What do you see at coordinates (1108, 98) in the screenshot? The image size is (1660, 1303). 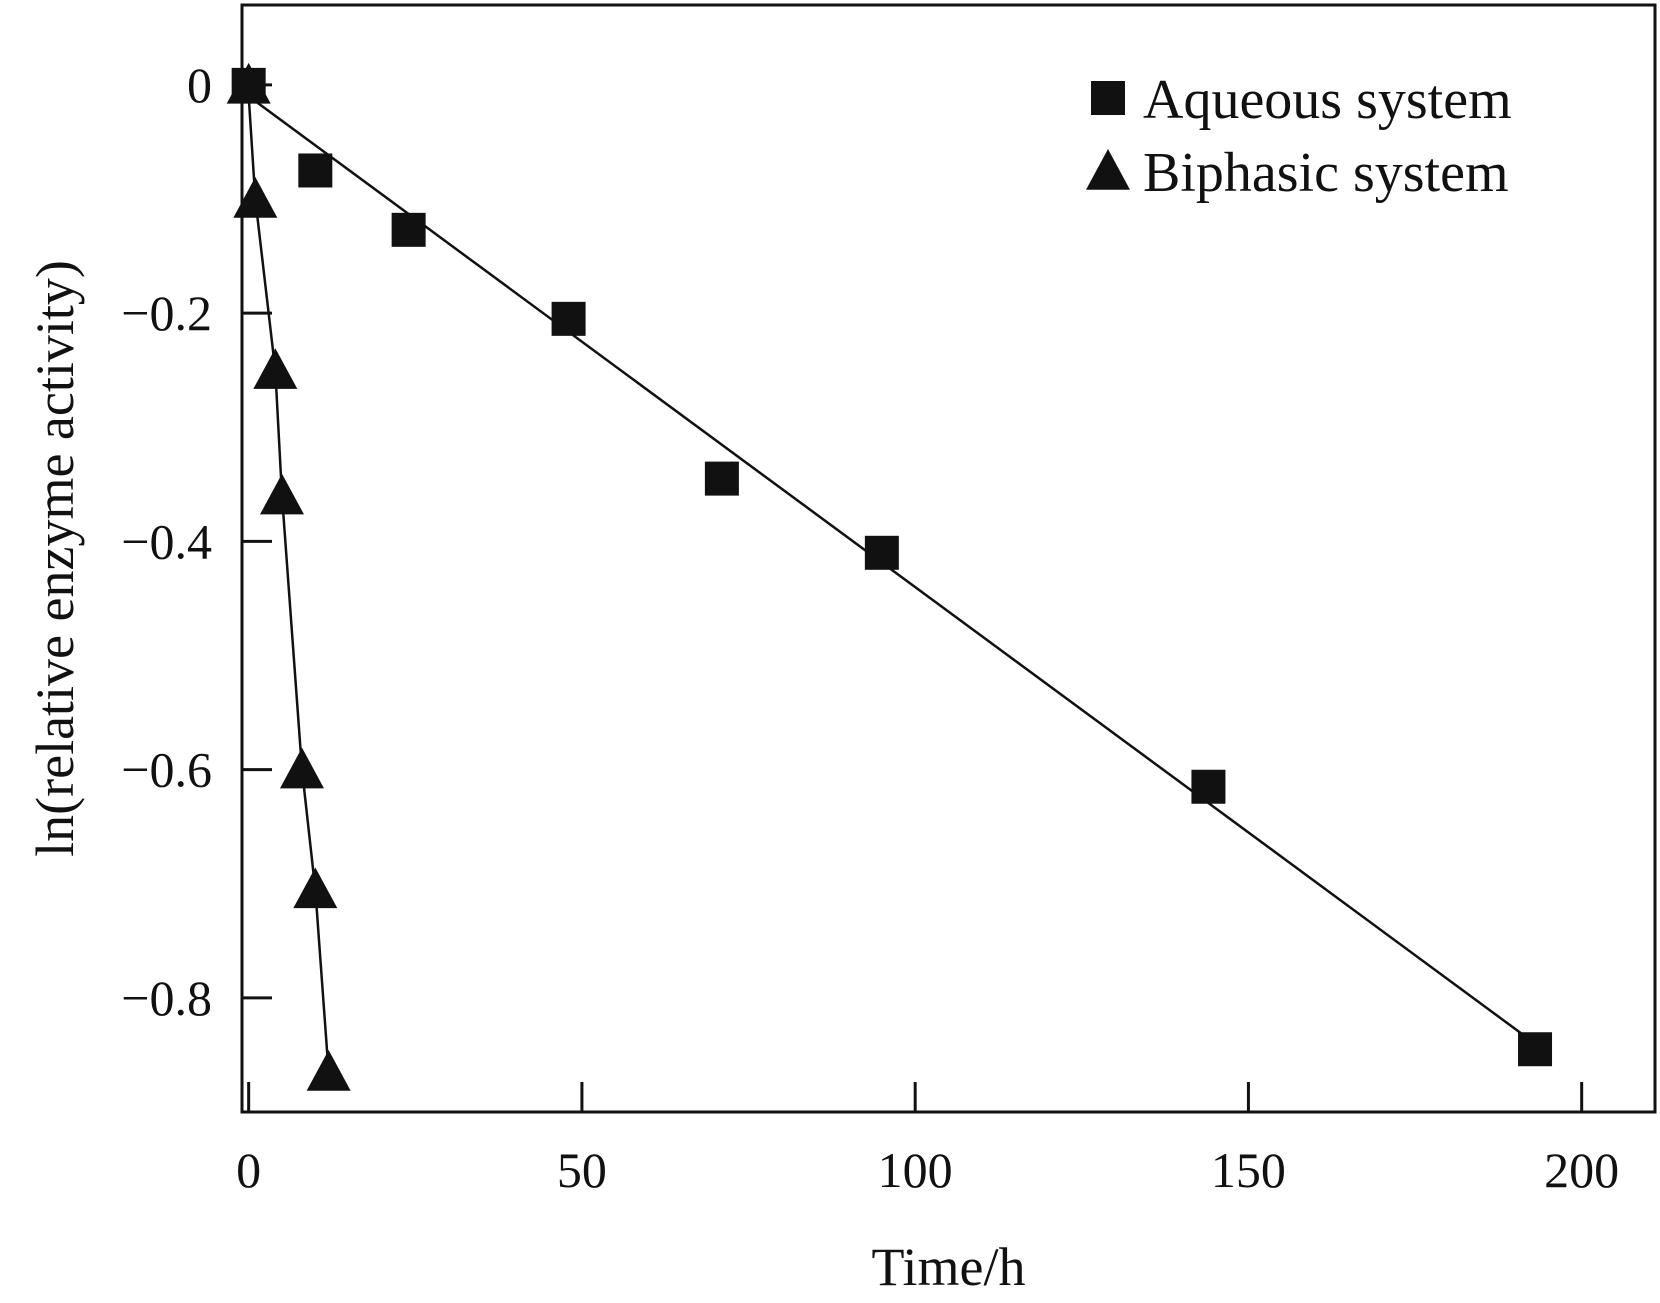 I see `legend-marker-aqueous` at bounding box center [1108, 98].